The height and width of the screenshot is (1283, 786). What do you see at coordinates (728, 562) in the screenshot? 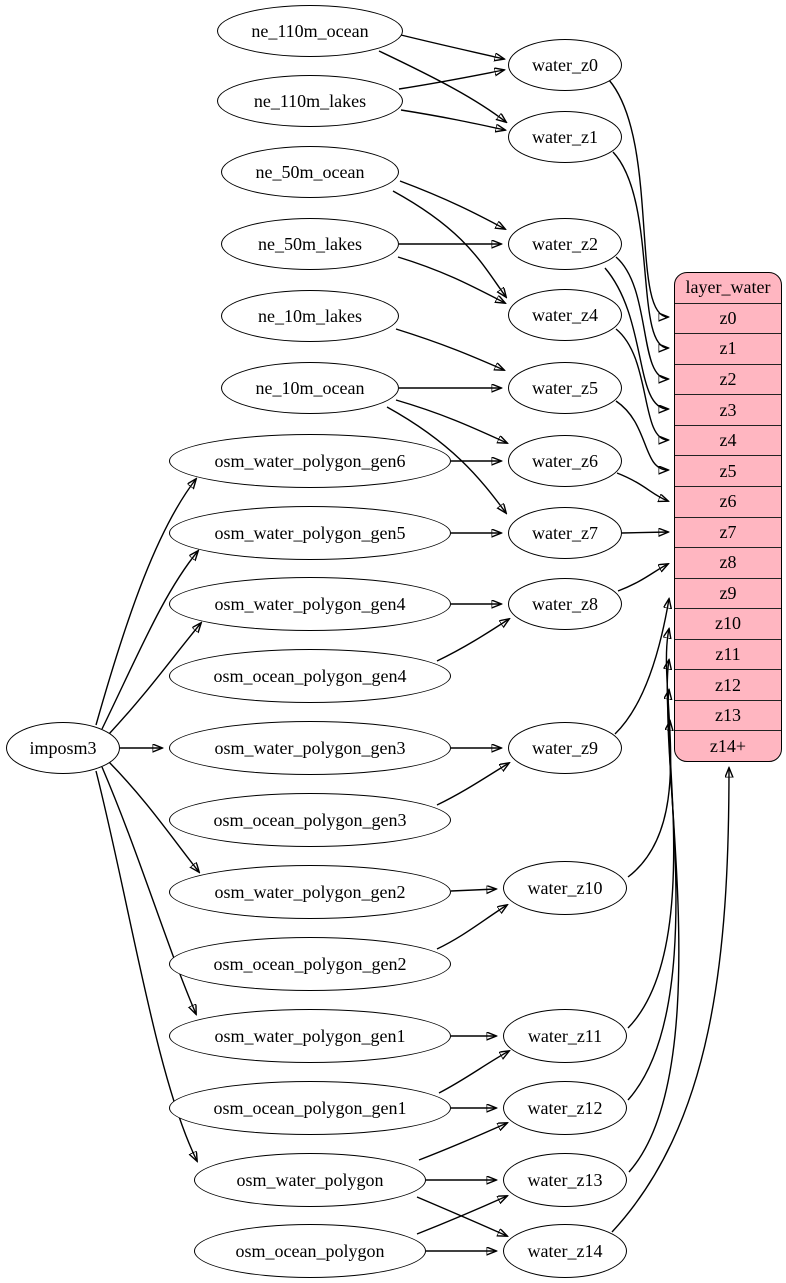
I see `table-row-z8: z8` at bounding box center [728, 562].